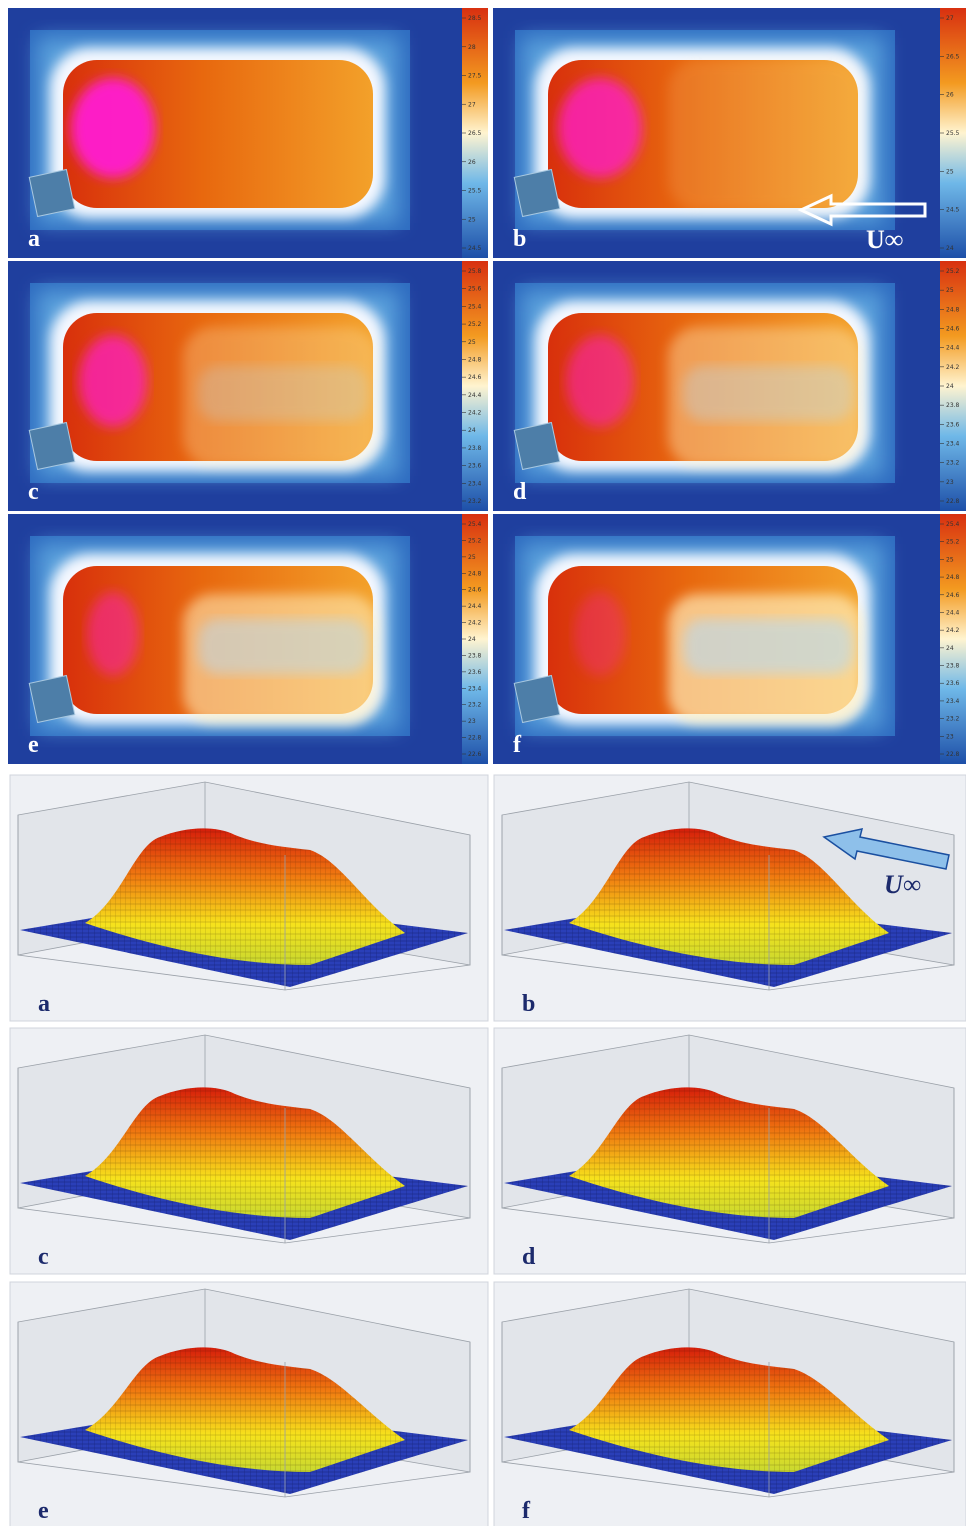 This screenshot has height=1526, width=966. I want to click on panel-label: b, so click(519, 239).